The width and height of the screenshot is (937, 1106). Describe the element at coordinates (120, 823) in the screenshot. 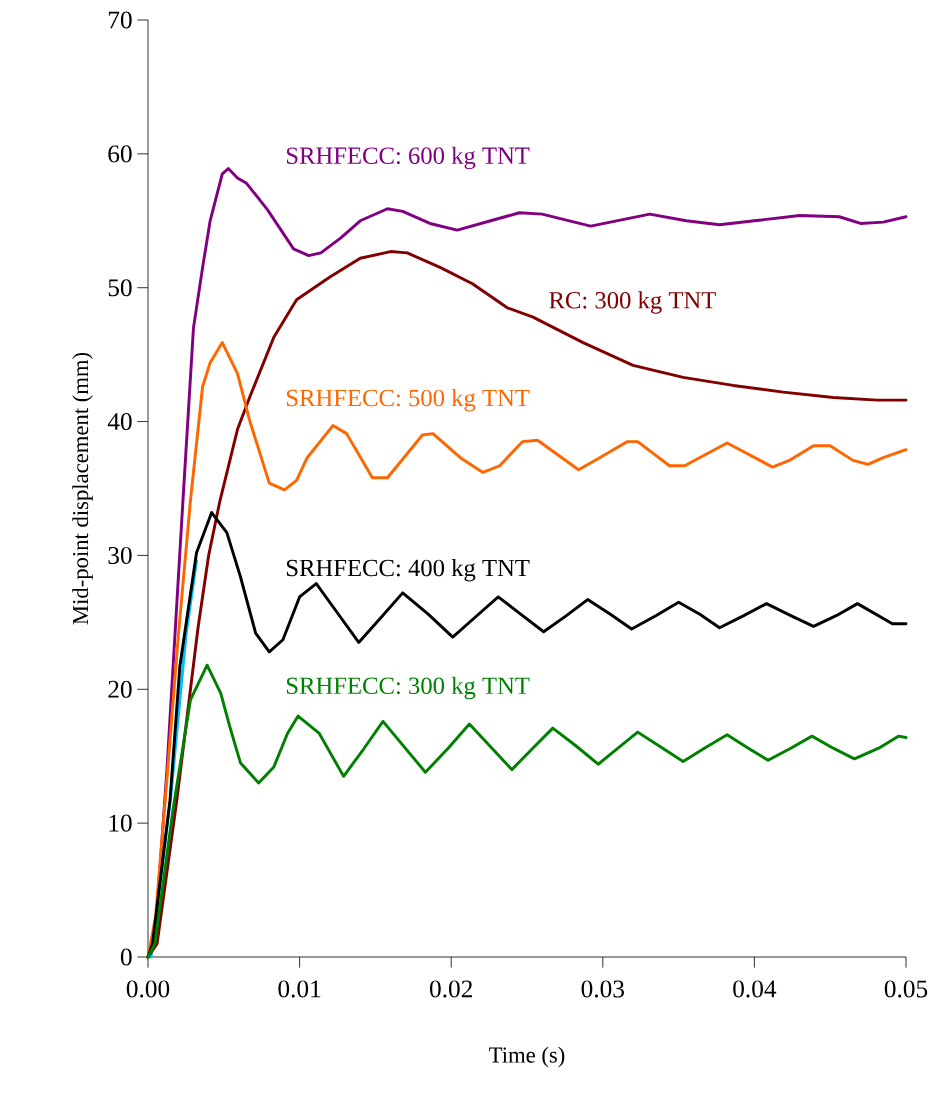

I see `y-tick-label: 10` at that location.